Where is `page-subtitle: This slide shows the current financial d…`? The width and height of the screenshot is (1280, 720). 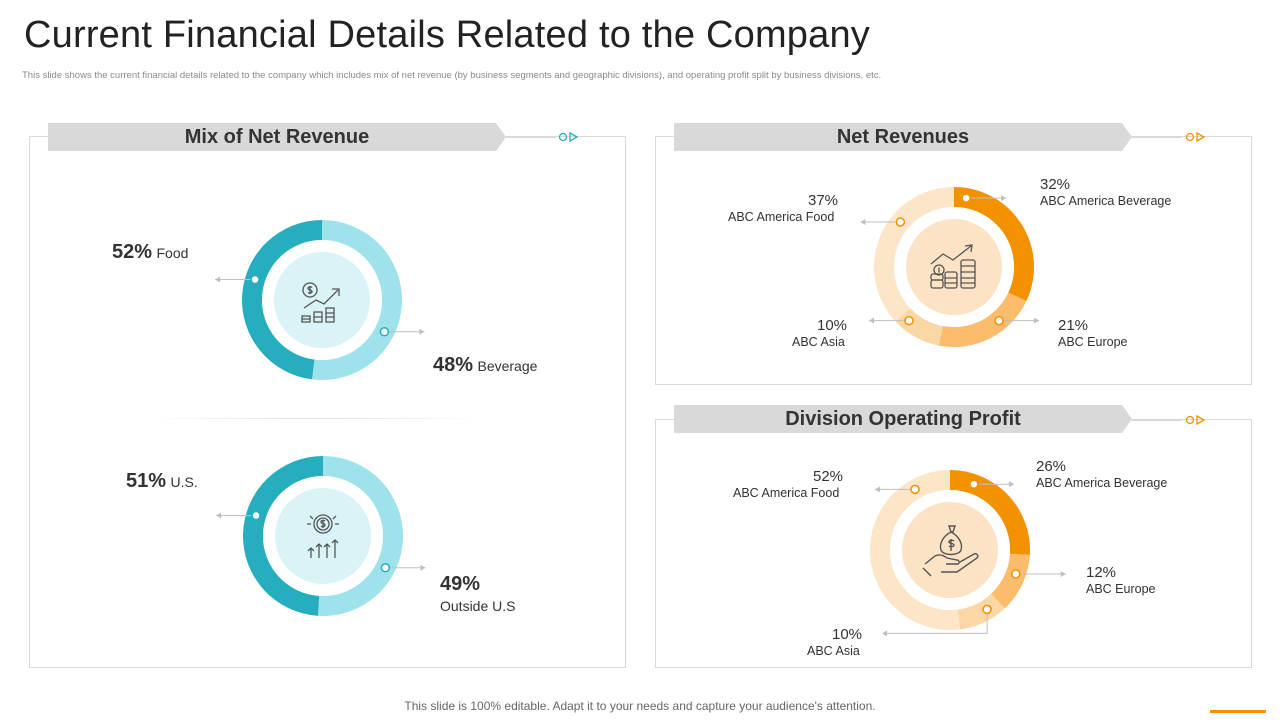
page-subtitle: This slide shows the current financial d… is located at coordinates (452, 75).